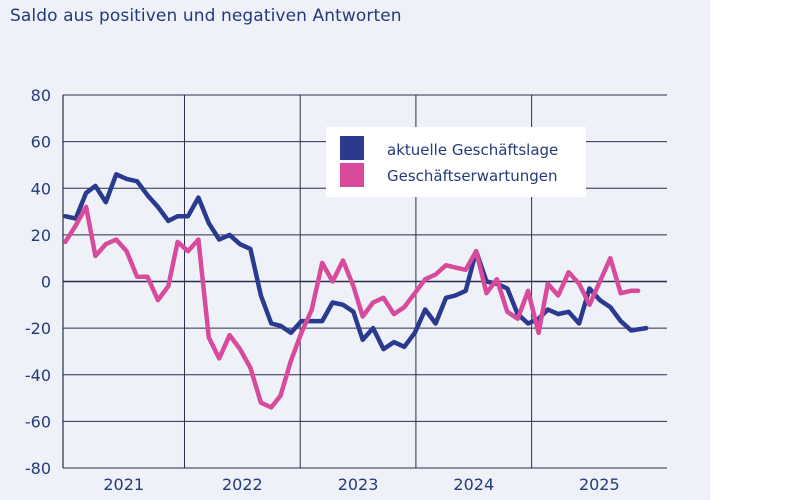 Image resolution: width=800 pixels, height=500 pixels. What do you see at coordinates (41, 95) in the screenshot?
I see `y-tick-label-80: 80` at bounding box center [41, 95].